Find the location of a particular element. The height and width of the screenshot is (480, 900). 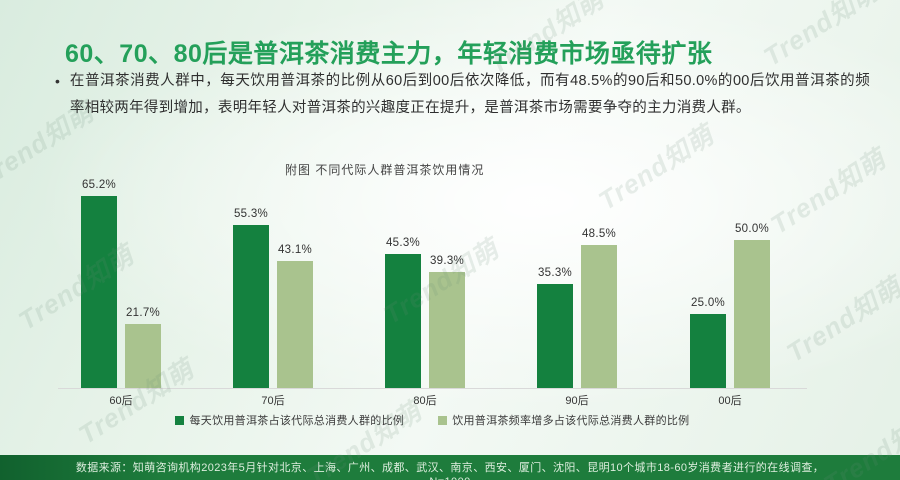

bar-60后-series1 is located at coordinates (99, 292).